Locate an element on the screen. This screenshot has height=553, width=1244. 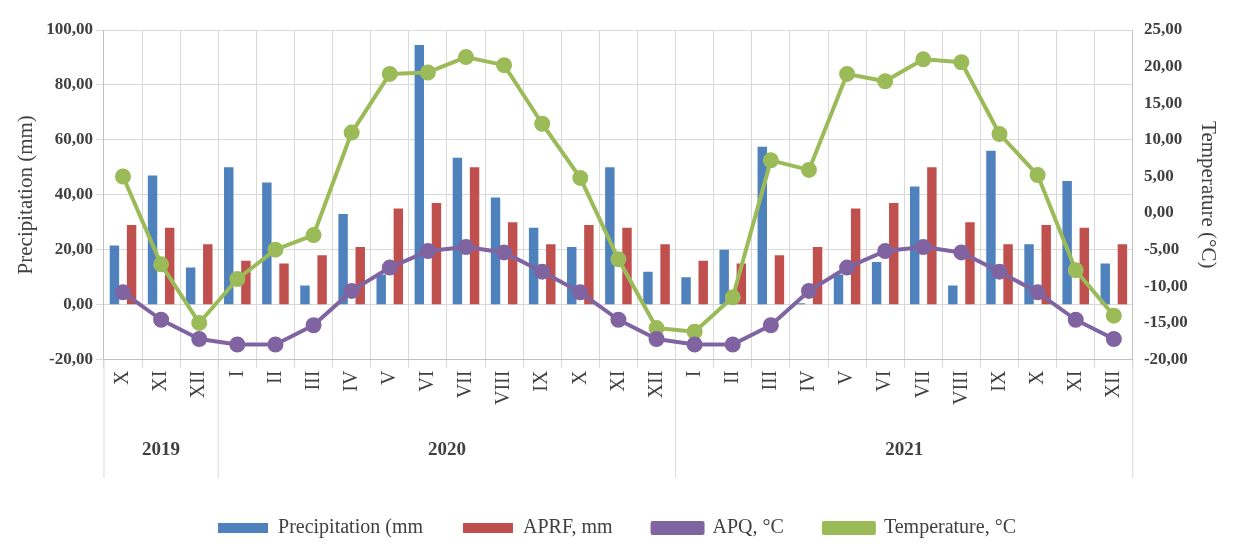
y2-tick-label: 15,00 is located at coordinates (1163, 102).